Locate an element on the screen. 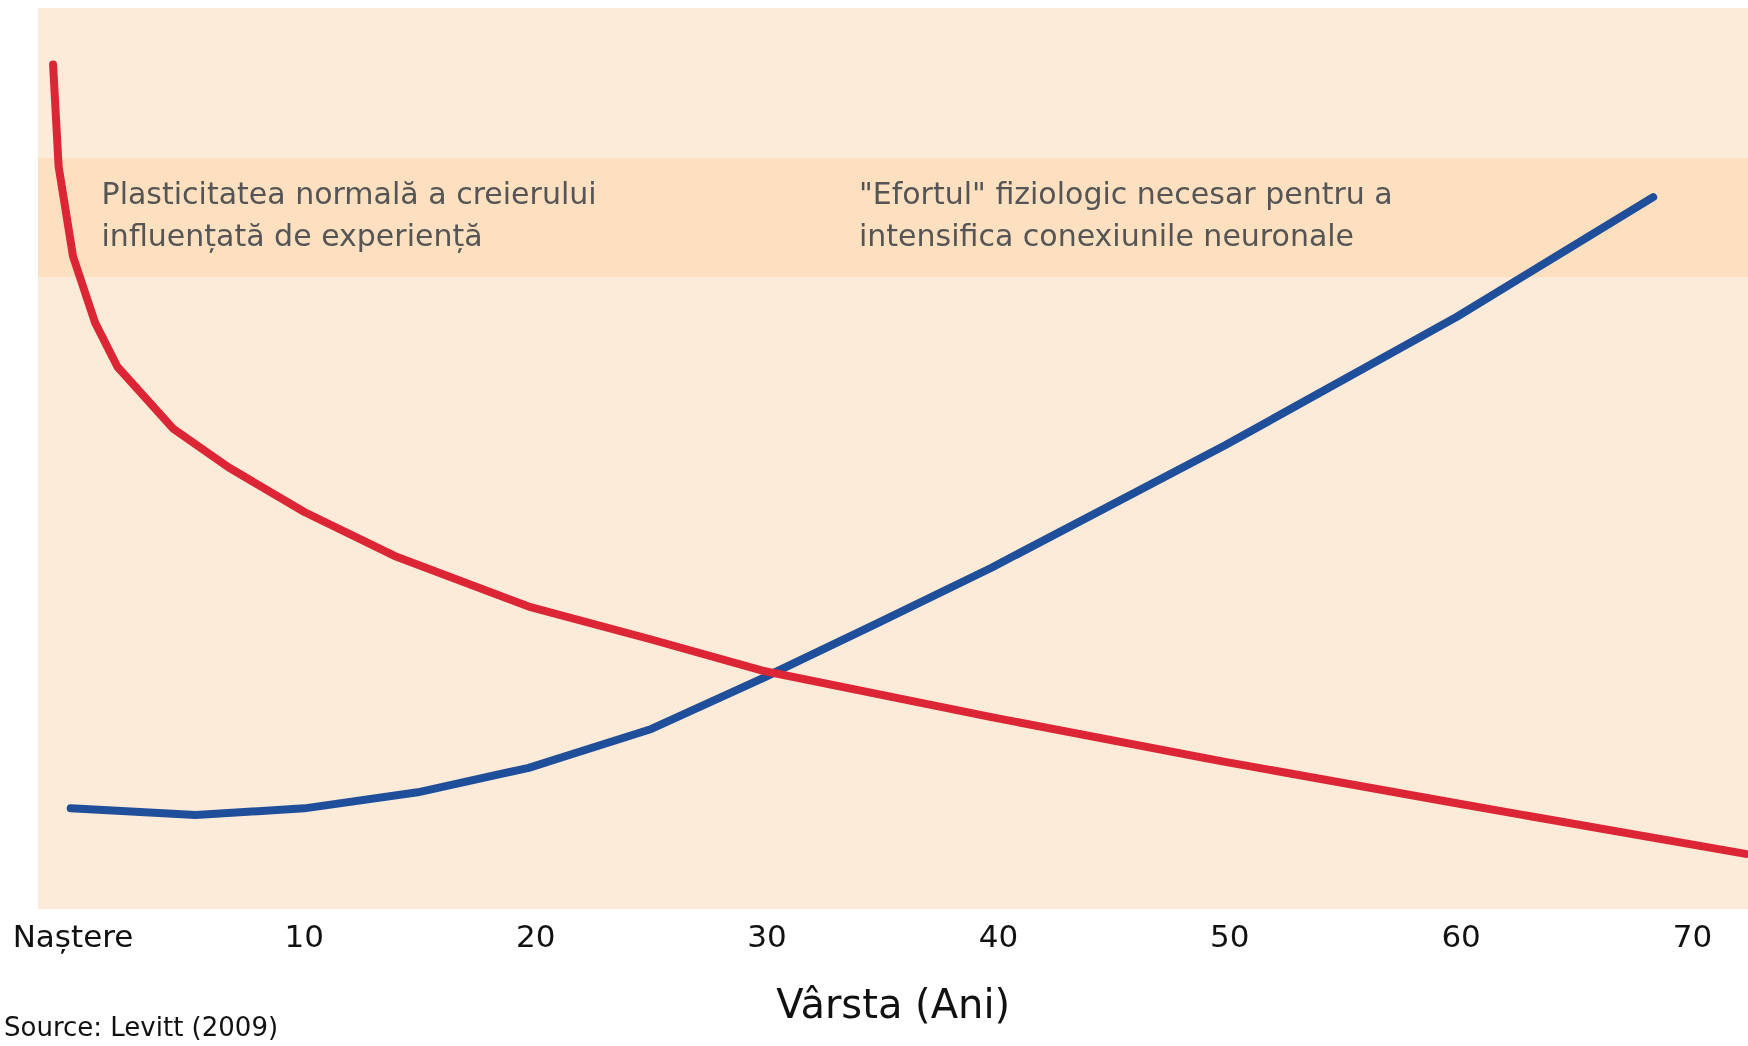 Image resolution: width=1748 pixels, height=1046 pixels. x-axis-title: Vârsta (Ani) is located at coordinates (893, 1004).